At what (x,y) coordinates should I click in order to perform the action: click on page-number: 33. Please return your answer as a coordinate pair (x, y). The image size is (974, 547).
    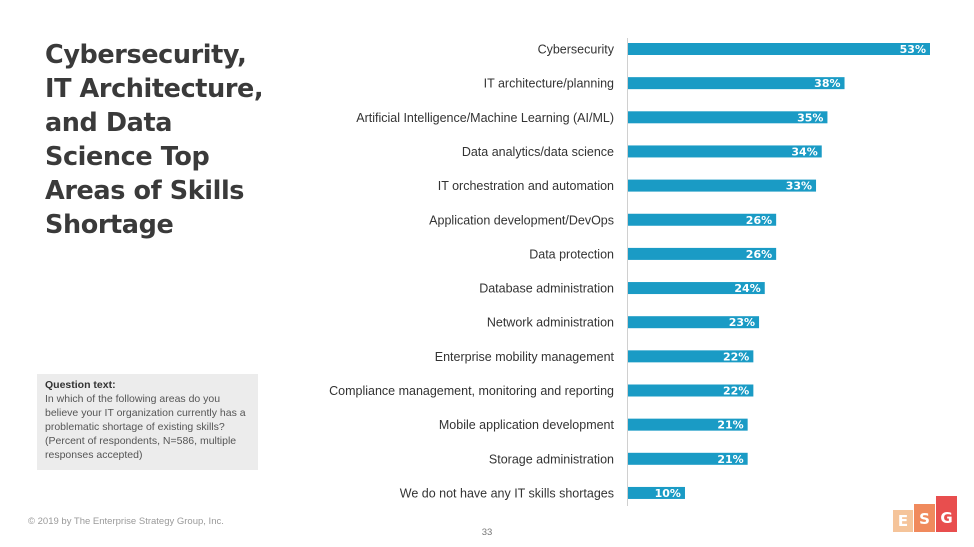
    Looking at the image, I should click on (487, 532).